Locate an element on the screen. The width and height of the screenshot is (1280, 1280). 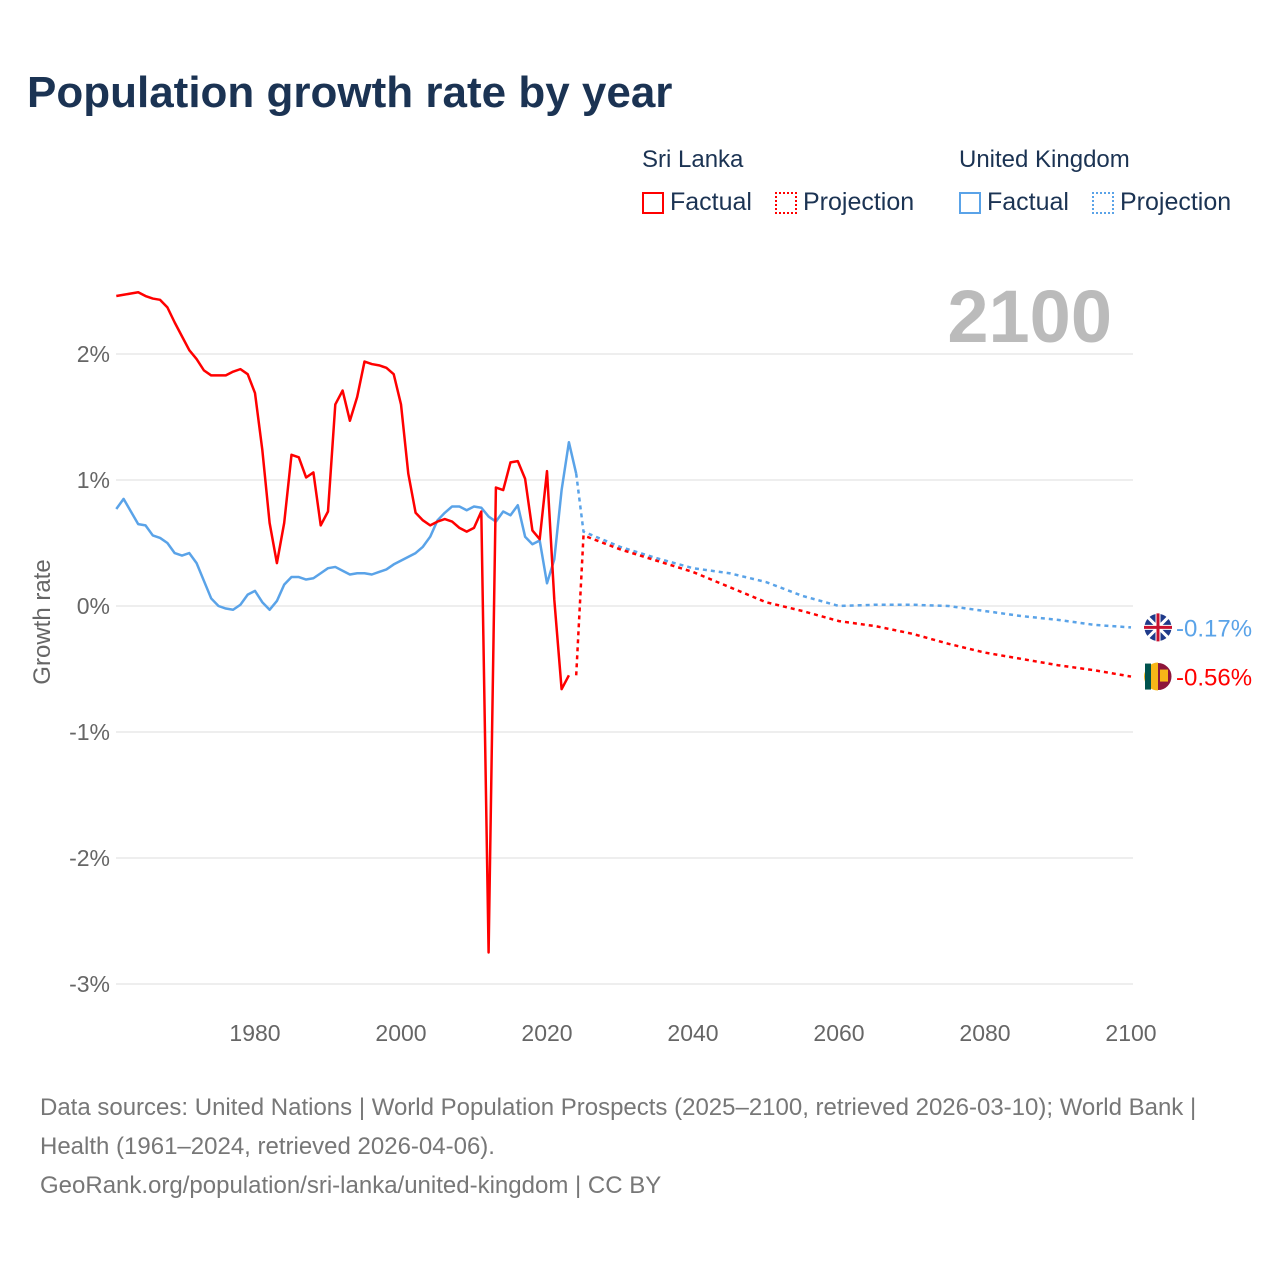
page-title: Population growth rate by year is located at coordinates (350, 92).